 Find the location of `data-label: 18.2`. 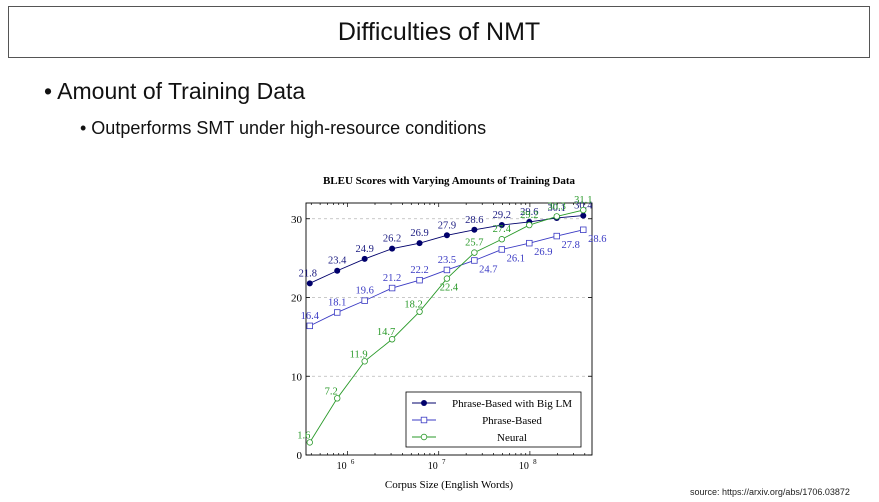

data-label: 18.2 is located at coordinates (413, 305).